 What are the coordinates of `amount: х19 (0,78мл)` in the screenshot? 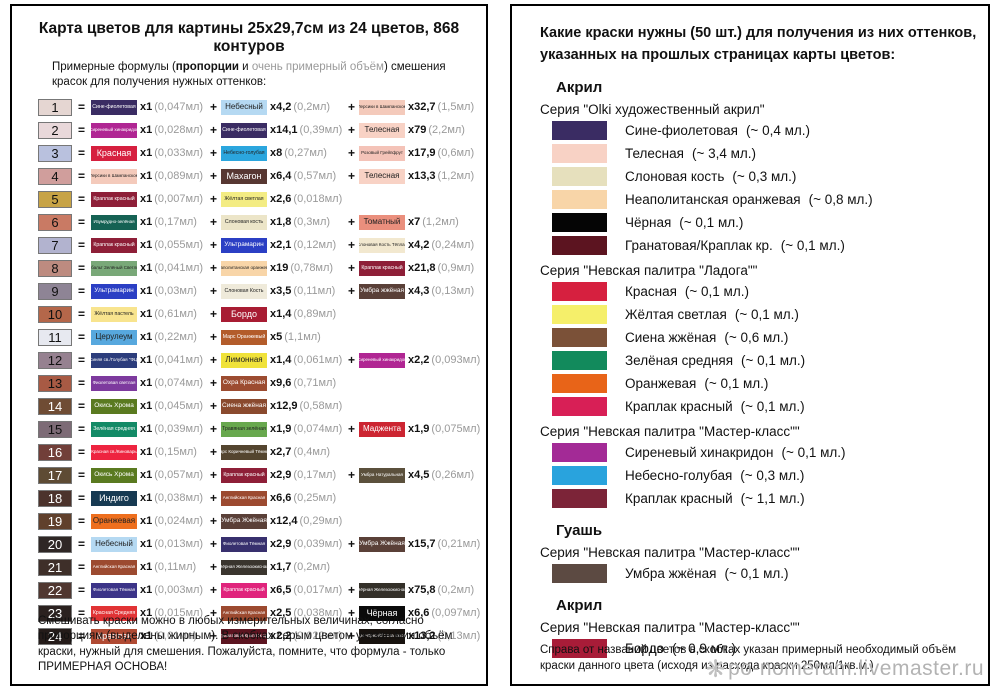 It's located at (307, 268).